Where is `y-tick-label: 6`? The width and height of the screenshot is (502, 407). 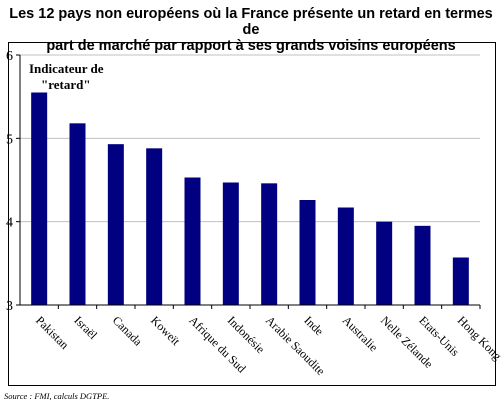
y-tick-label: 6 is located at coordinates (9, 56).